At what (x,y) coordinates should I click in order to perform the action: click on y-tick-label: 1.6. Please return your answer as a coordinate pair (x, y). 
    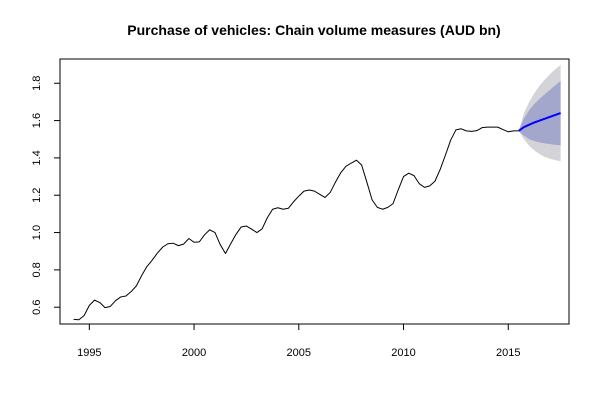
    Looking at the image, I should click on (37, 120).